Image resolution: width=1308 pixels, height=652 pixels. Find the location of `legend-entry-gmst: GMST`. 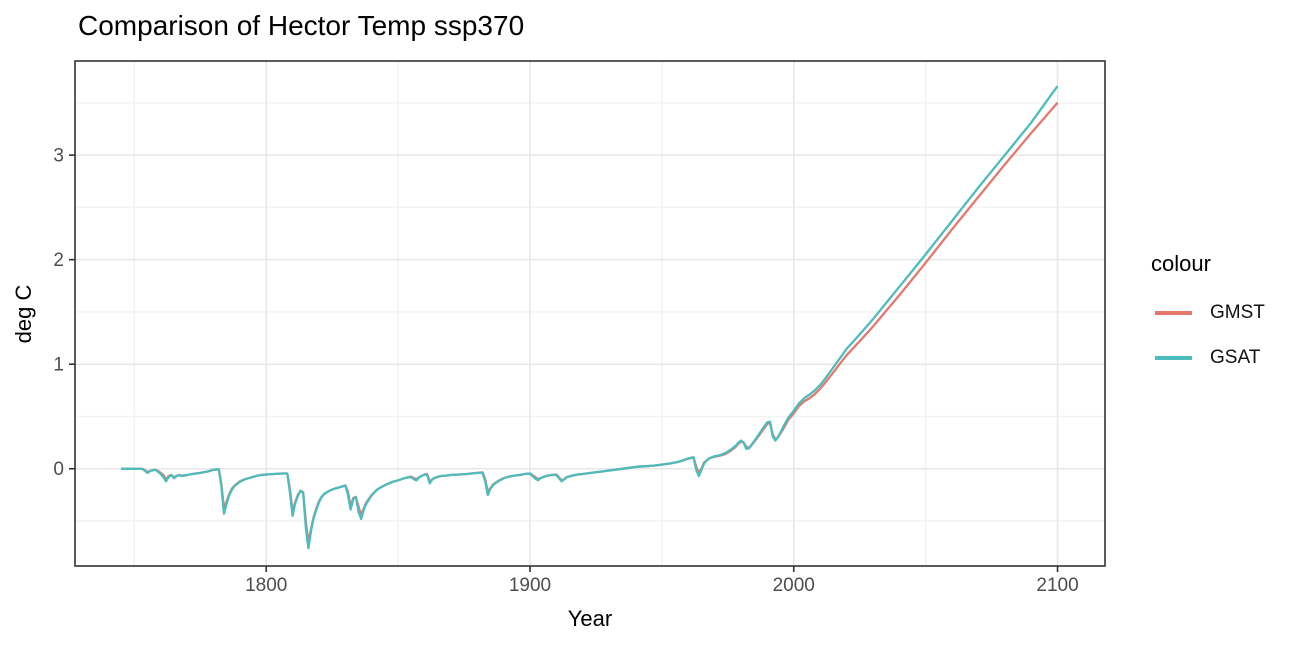

legend-entry-gmst: GMST is located at coordinates (1210, 313).